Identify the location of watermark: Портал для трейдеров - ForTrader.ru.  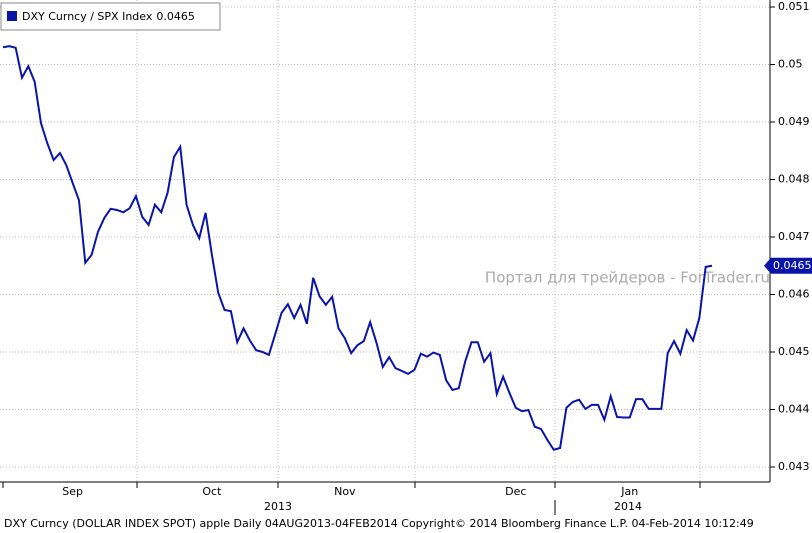
(627, 278).